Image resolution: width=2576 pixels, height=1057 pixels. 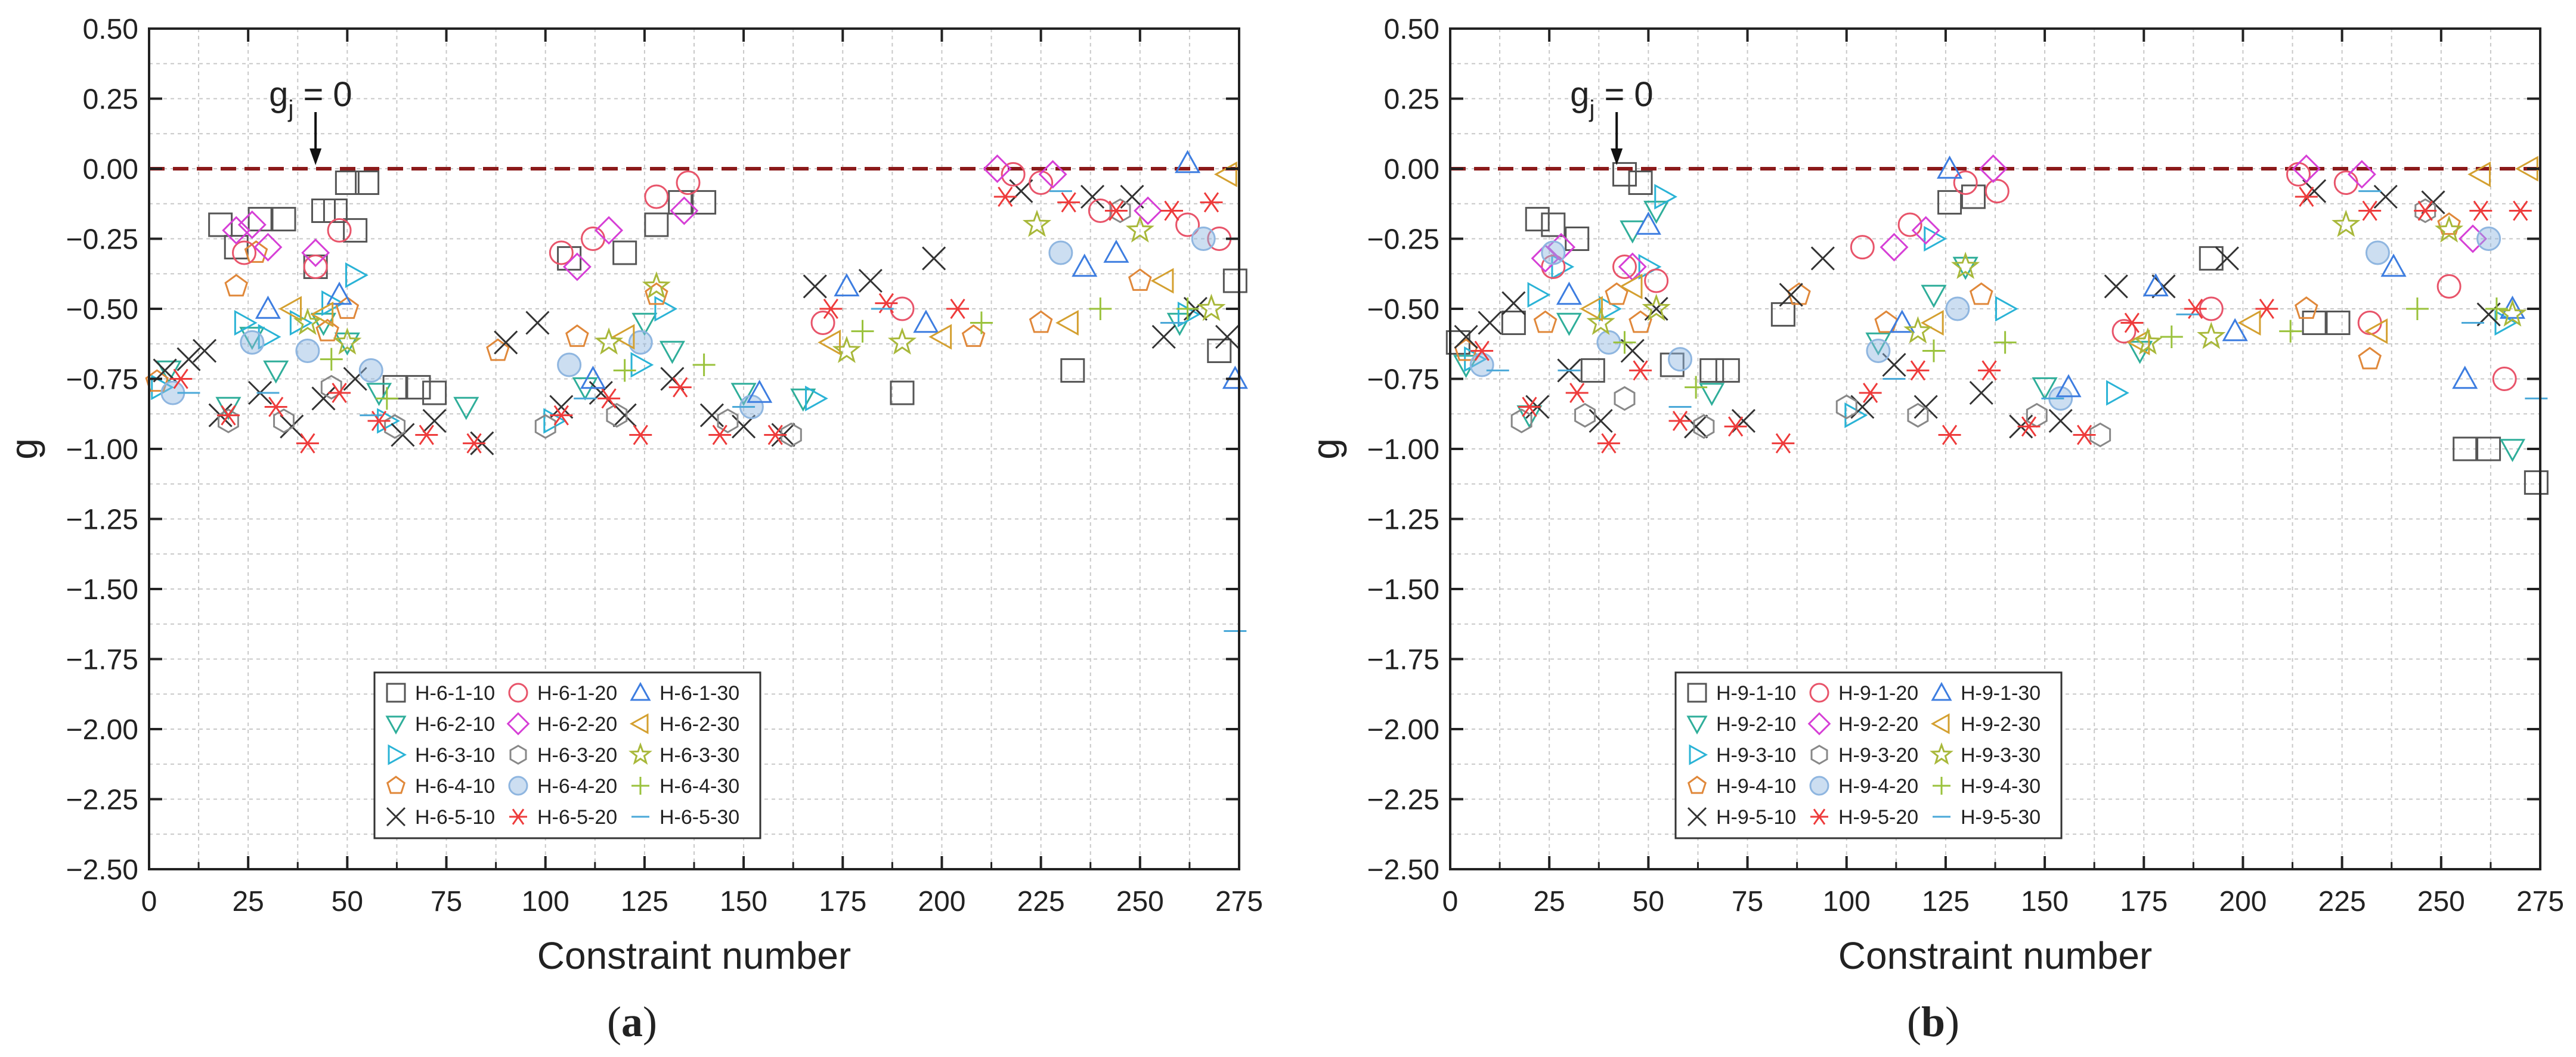 I want to click on x-tick-label: 25, so click(x=1549, y=901).